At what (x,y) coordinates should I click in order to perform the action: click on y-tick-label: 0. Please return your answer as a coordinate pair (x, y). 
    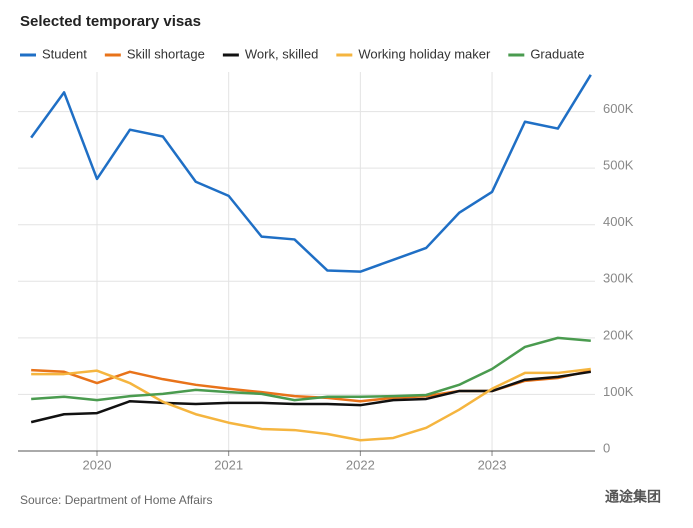
    Looking at the image, I should click on (606, 447).